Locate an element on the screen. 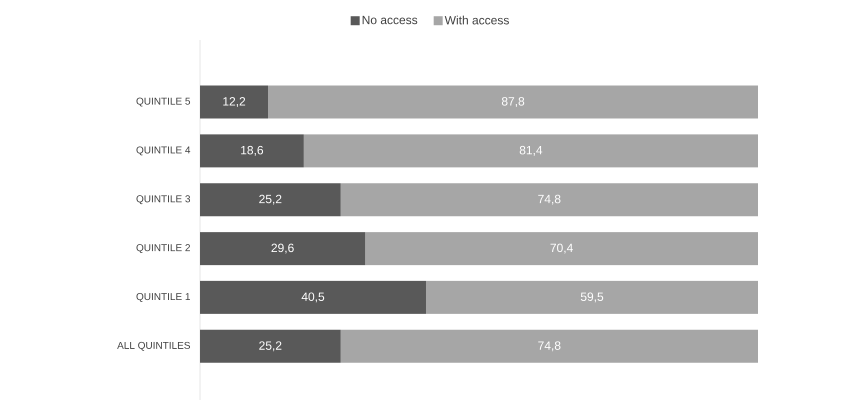 This screenshot has width=863, height=402. y-tick-label: ALL QUINTILES is located at coordinates (153, 346).